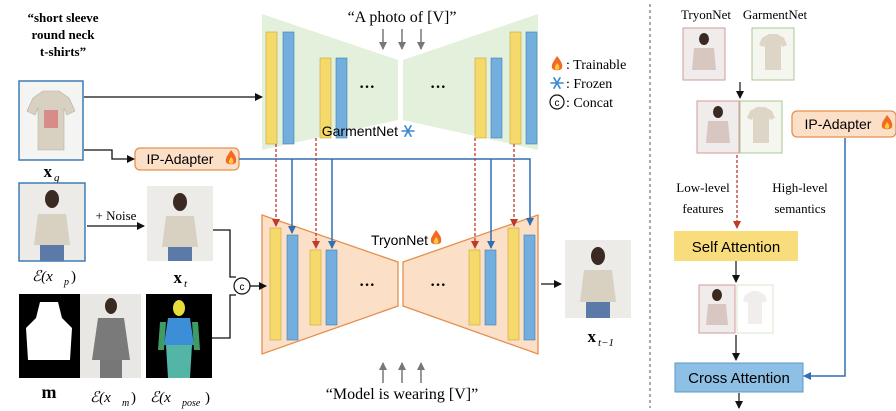  What do you see at coordinates (399, 240) in the screenshot?
I see `tryonnet-label: TryonNet` at bounding box center [399, 240].